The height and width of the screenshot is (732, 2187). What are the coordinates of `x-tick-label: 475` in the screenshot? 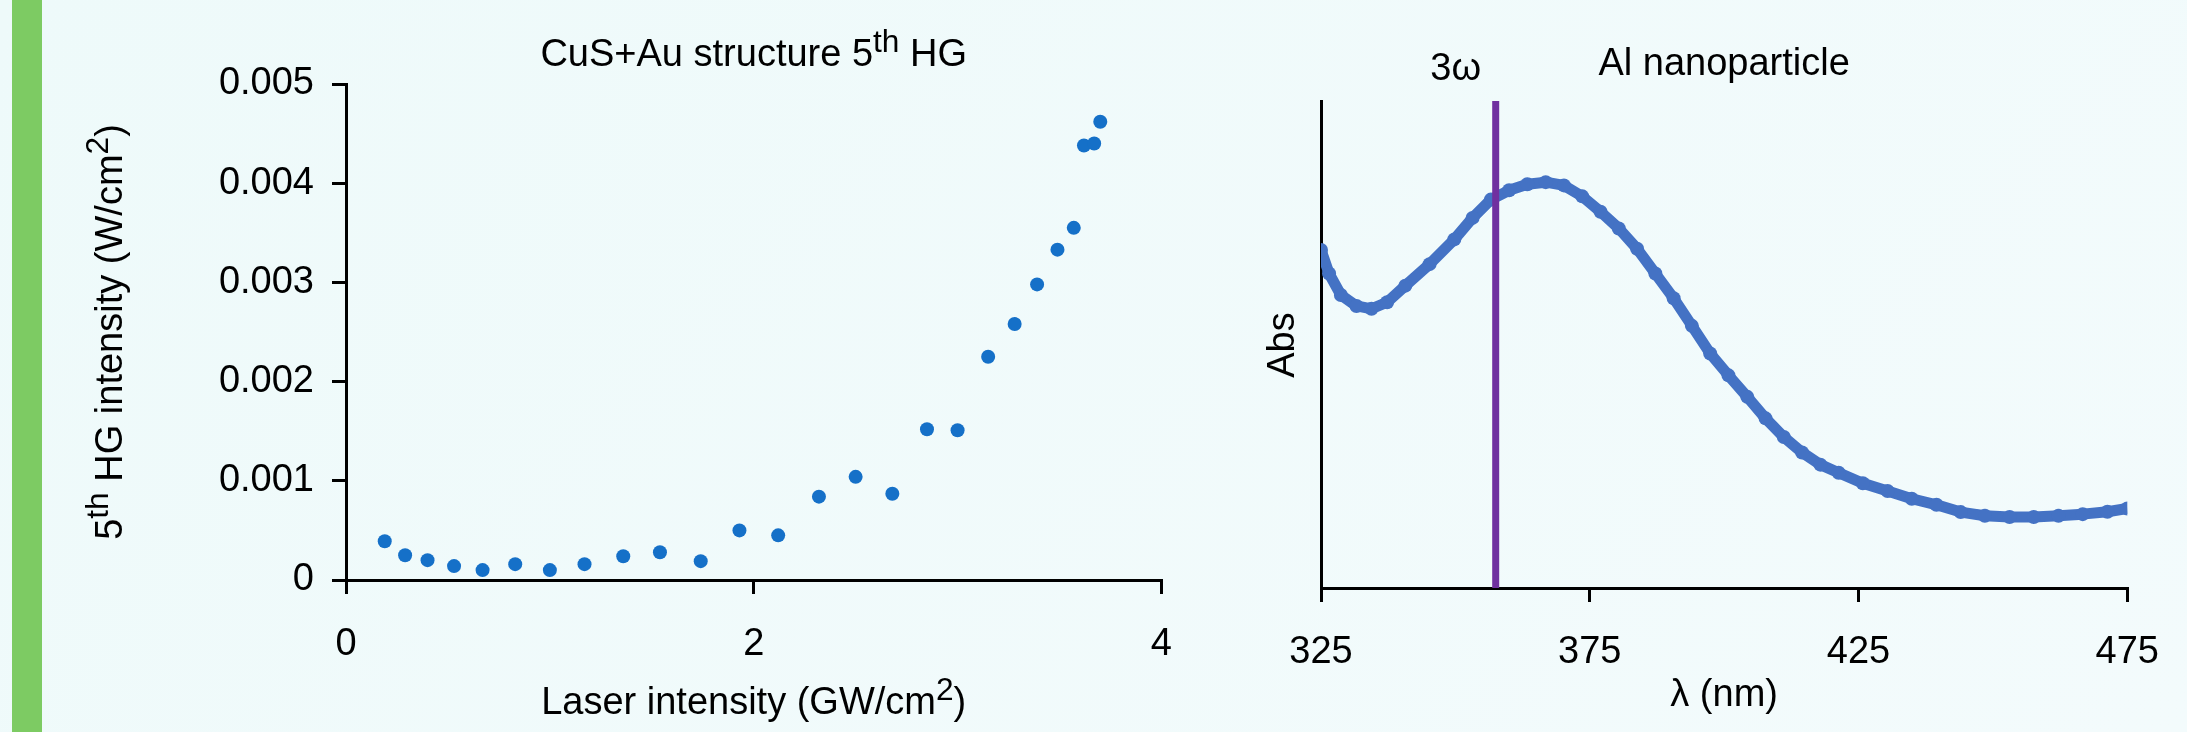 It's located at (2127, 650).